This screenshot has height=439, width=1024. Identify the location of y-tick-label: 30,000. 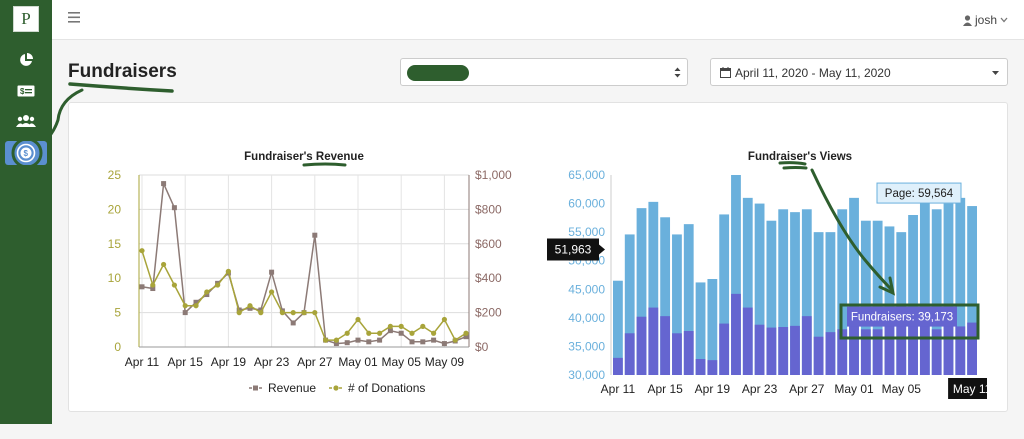
(586, 375).